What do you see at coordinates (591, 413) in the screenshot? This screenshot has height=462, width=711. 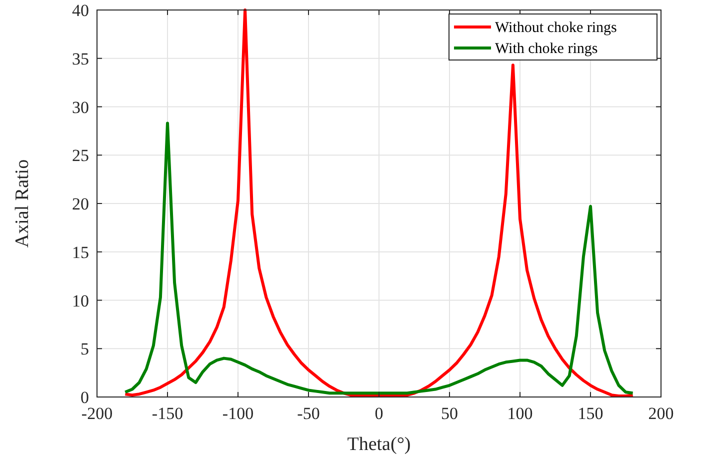 I see `x-tick-label: 150` at bounding box center [591, 413].